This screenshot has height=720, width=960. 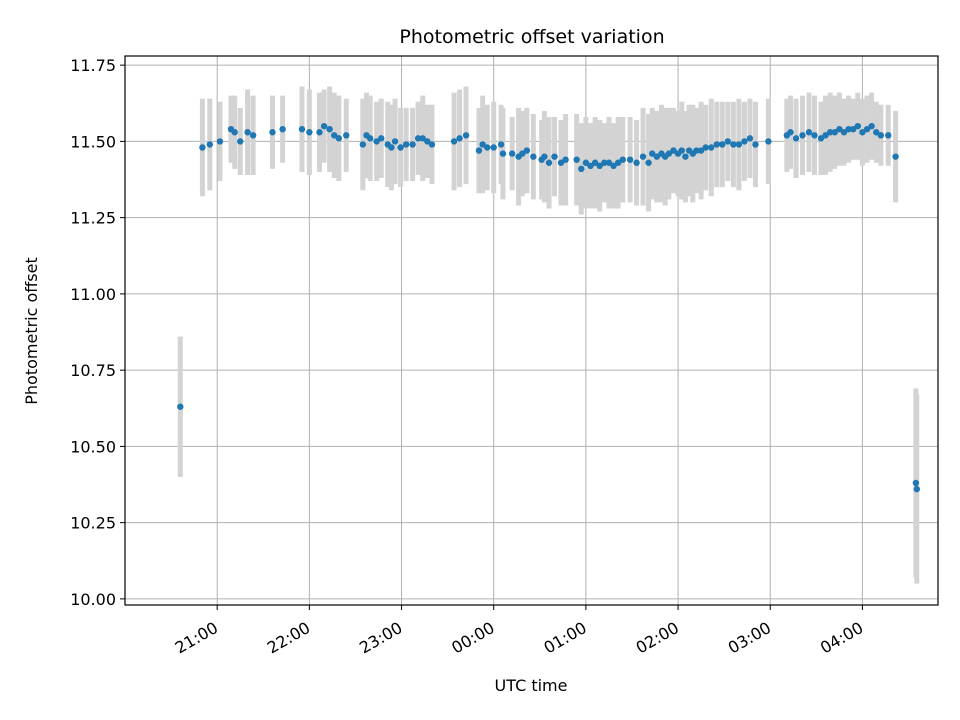 What do you see at coordinates (93, 599) in the screenshot?
I see `y-tick-label: 10.00` at bounding box center [93, 599].